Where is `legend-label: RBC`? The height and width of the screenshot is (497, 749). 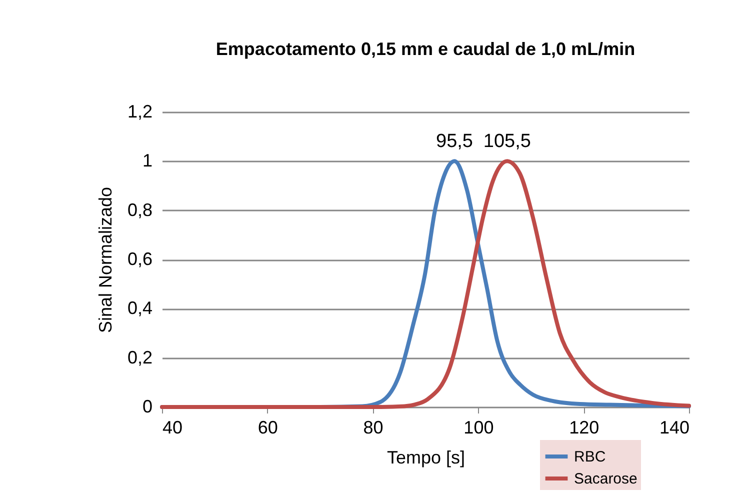
legend-label: RBC is located at coordinates (590, 457).